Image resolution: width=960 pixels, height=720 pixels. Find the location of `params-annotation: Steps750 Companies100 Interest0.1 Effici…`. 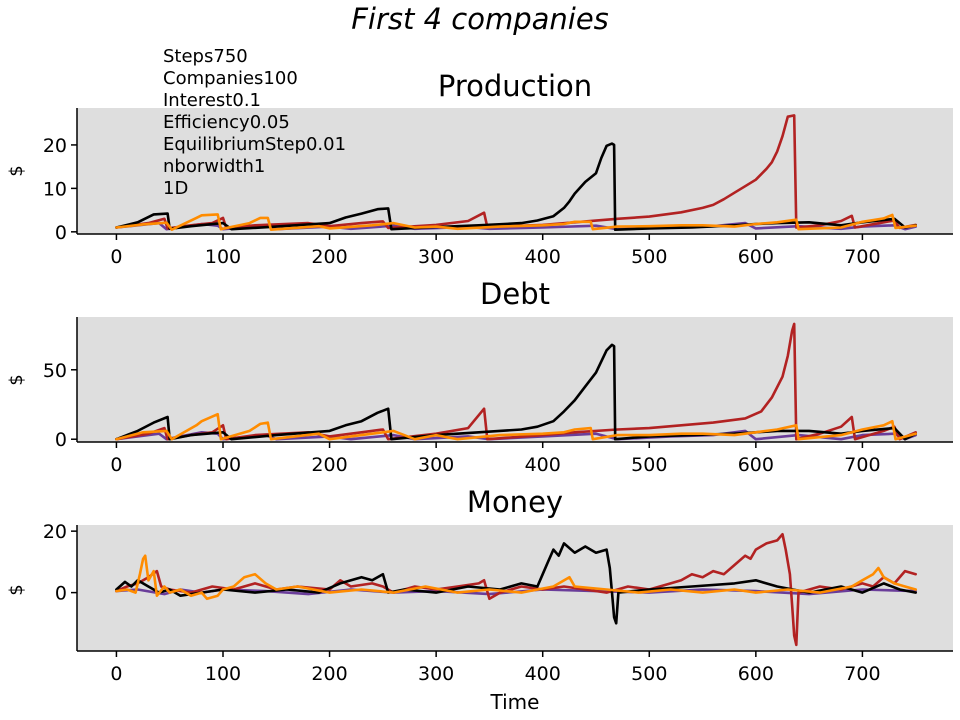

params-annotation: Steps750 Companies100 Interest0.1 Effici… is located at coordinates (254, 122).